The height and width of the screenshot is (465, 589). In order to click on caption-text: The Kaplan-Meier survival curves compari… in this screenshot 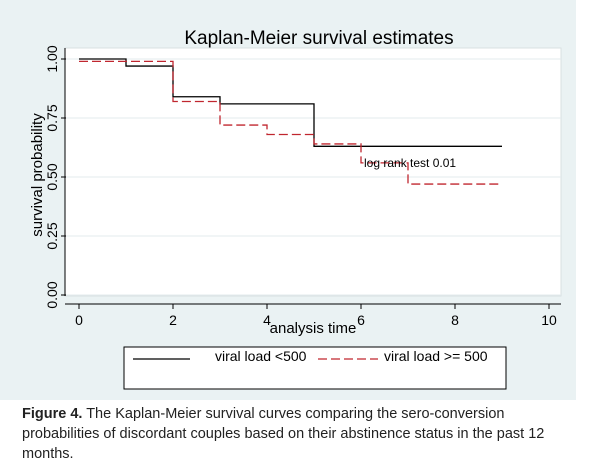, I will do `click(283, 434)`.